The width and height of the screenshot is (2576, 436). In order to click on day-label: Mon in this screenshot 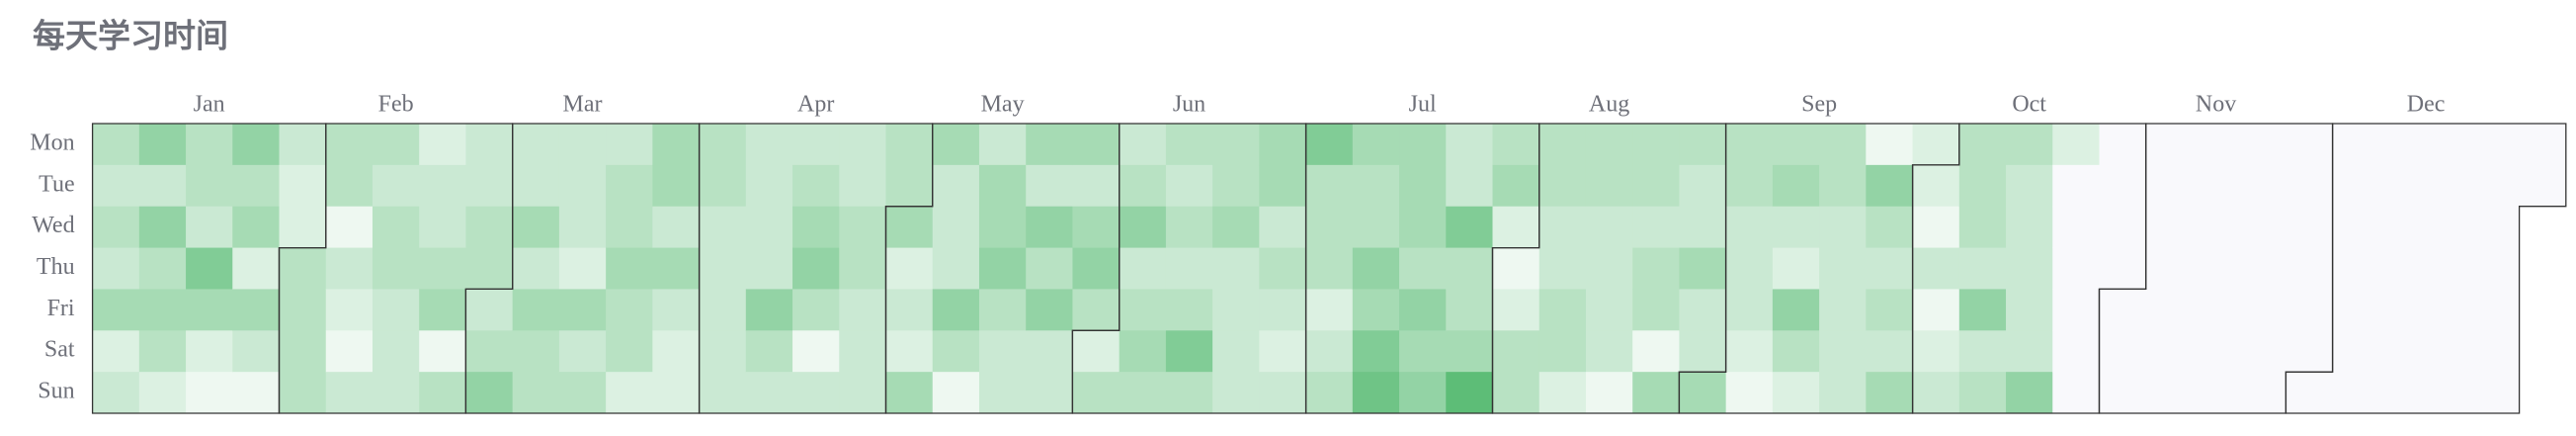, I will do `click(52, 142)`.